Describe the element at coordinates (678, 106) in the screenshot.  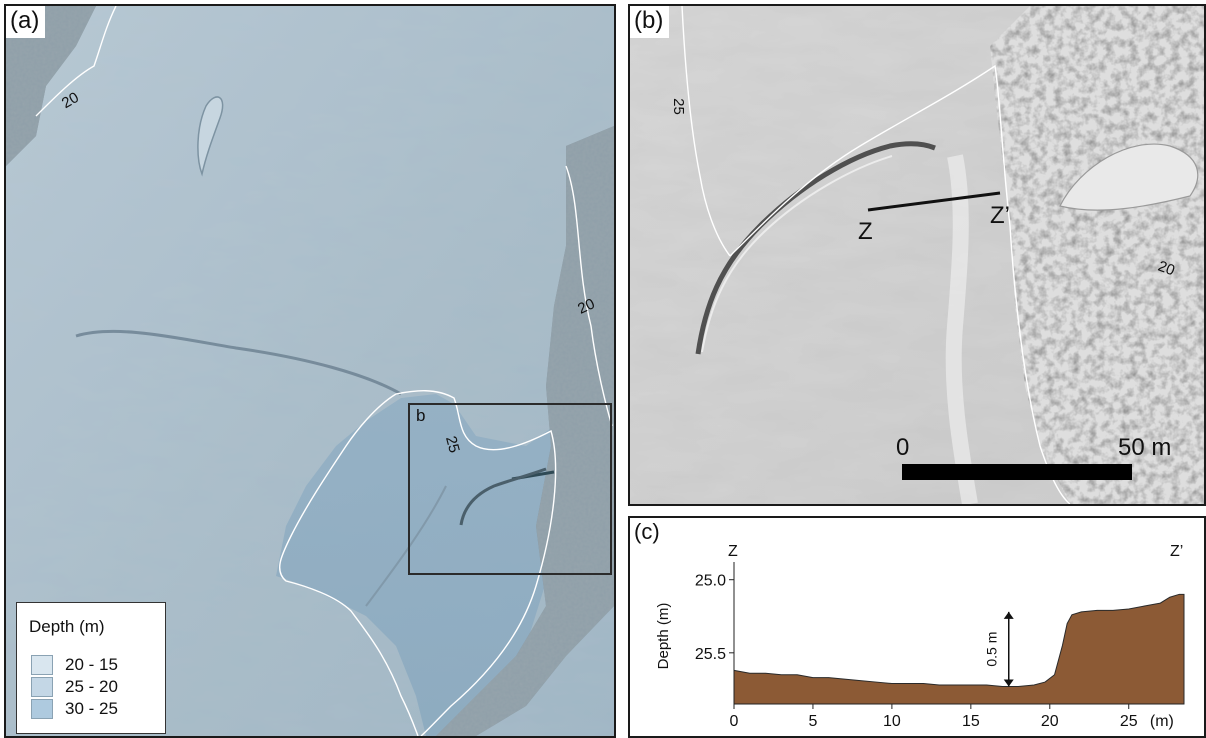
I see `contour-label-25: 25` at that location.